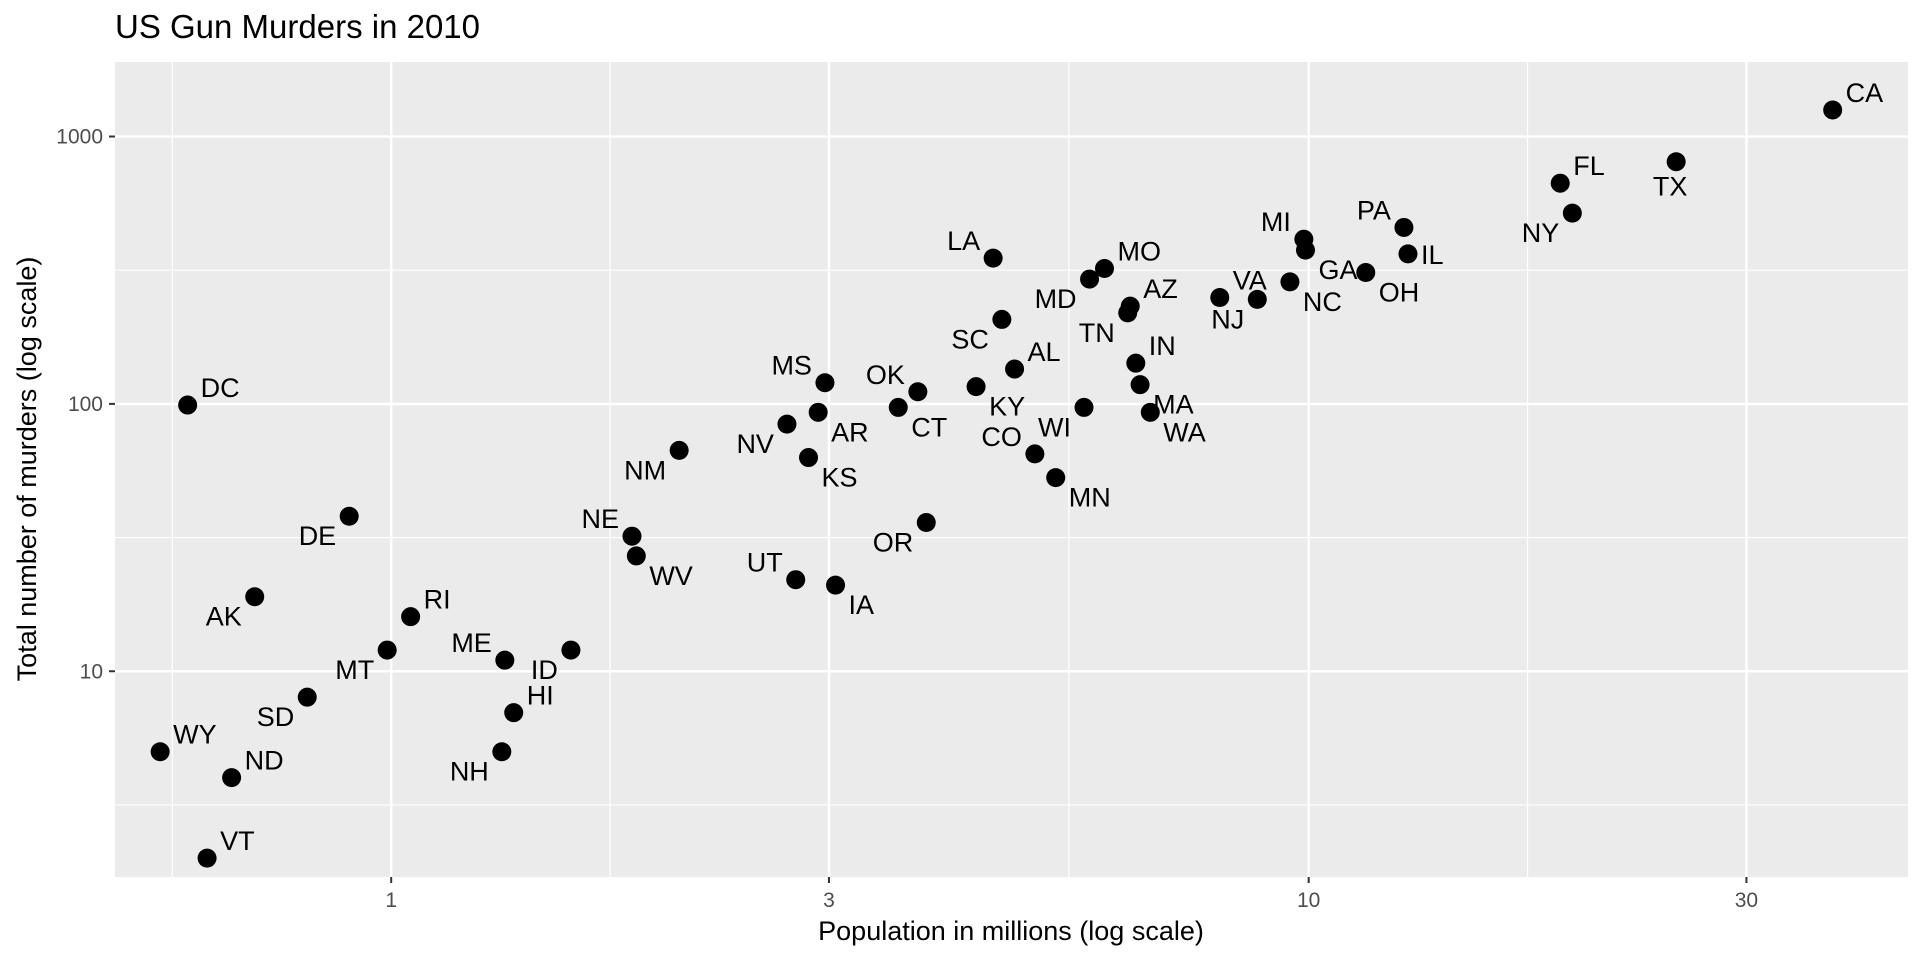 The image size is (1920, 960). What do you see at coordinates (1833, 110) in the screenshot?
I see `data-point-ca` at bounding box center [1833, 110].